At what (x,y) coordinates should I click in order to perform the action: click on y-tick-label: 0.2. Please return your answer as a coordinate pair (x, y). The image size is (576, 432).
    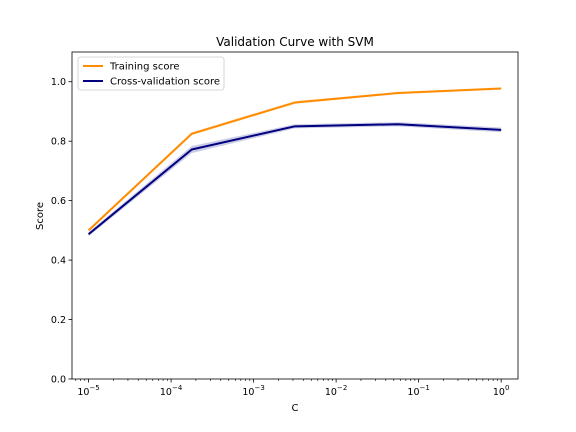
    Looking at the image, I should click on (58, 320).